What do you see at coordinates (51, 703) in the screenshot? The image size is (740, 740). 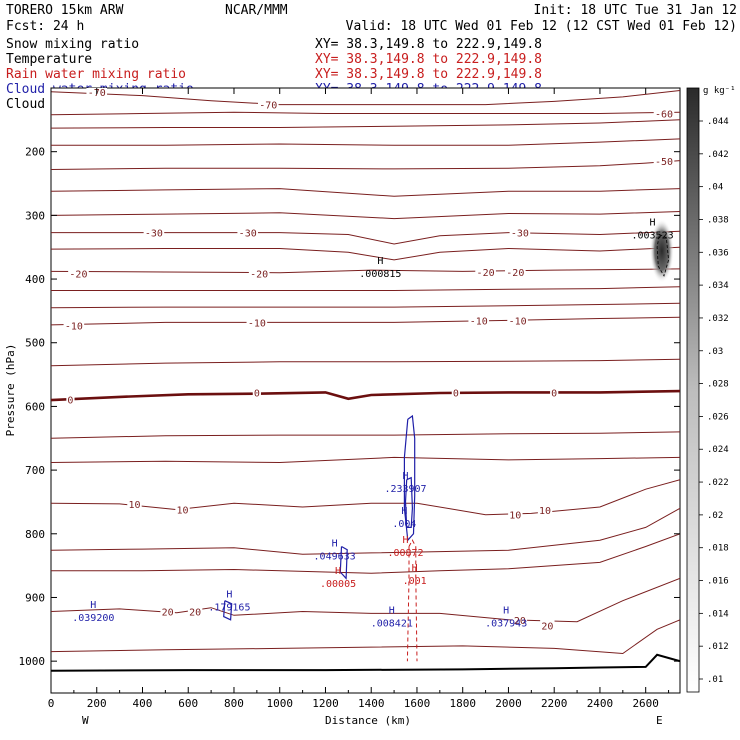 I see `x-tick-label: 0` at bounding box center [51, 703].